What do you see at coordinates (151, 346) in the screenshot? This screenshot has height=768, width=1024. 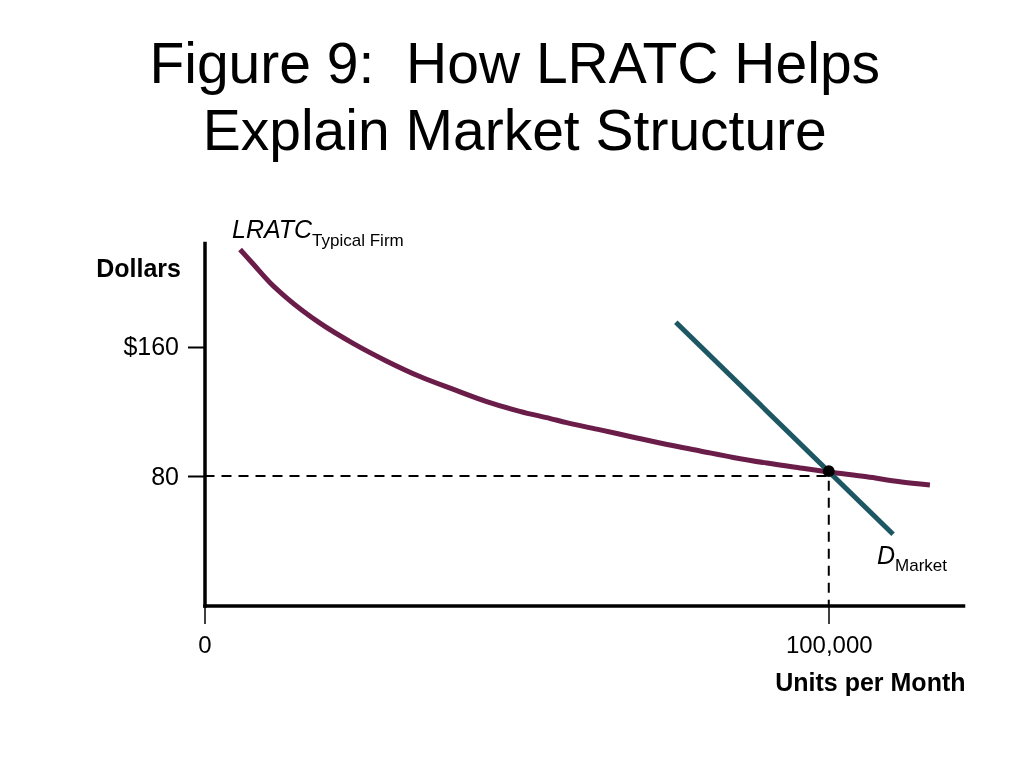 I see `y-tick-label: $160` at bounding box center [151, 346].